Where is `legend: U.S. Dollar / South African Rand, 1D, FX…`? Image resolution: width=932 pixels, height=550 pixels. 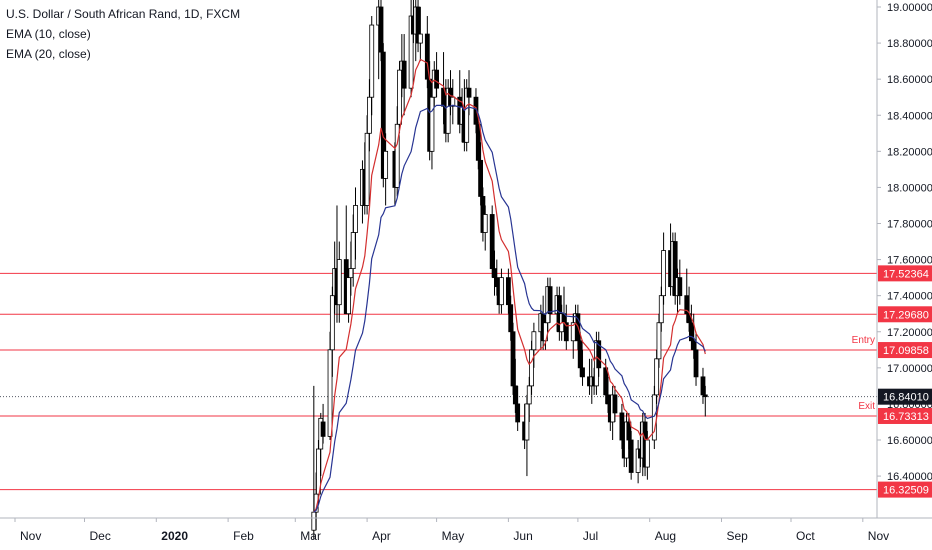 legend: U.S. Dollar / South African Rand, 1D, FX… is located at coordinates (123, 34).